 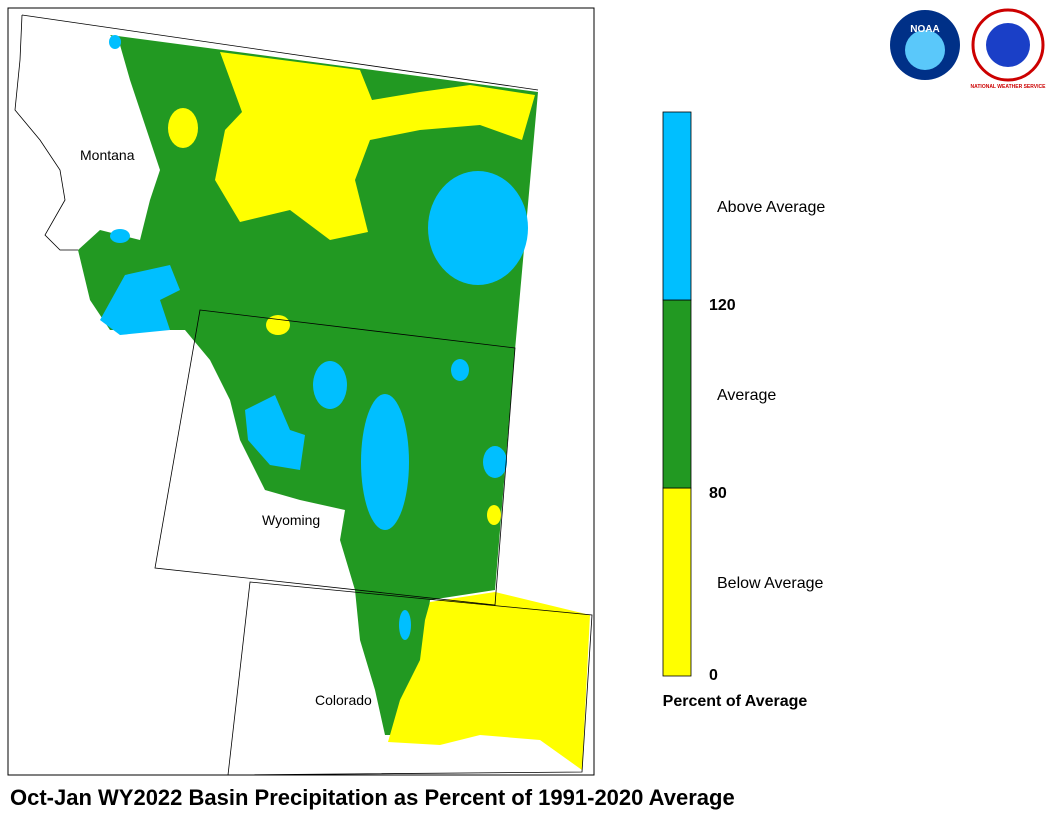 What do you see at coordinates (722, 305) in the screenshot?
I see `legend-tick-label: 120` at bounding box center [722, 305].